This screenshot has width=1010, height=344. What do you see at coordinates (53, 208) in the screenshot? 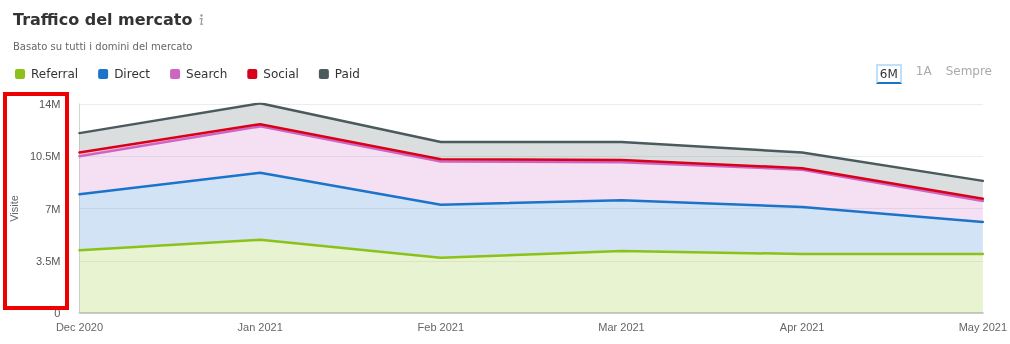
I see `y-tick-label: 7M` at bounding box center [53, 208].